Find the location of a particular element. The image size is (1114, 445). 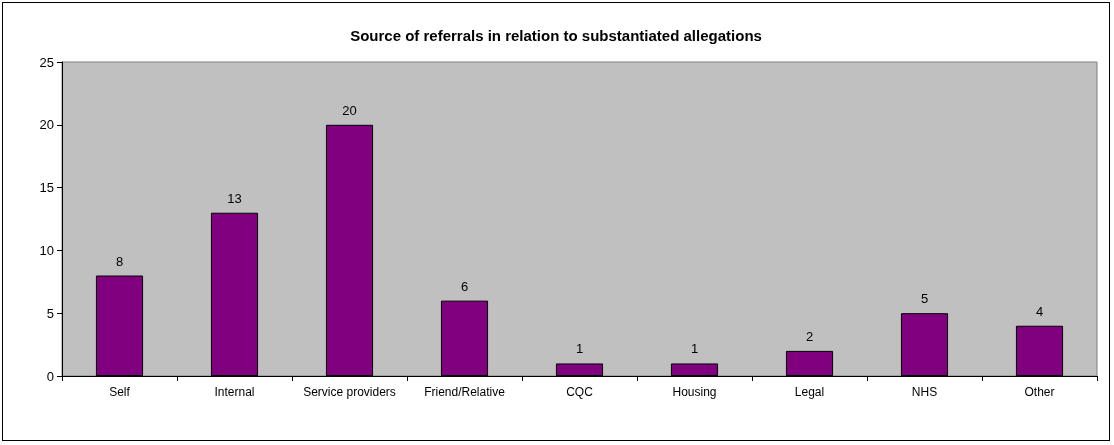

data-label: 8 is located at coordinates (119, 261).